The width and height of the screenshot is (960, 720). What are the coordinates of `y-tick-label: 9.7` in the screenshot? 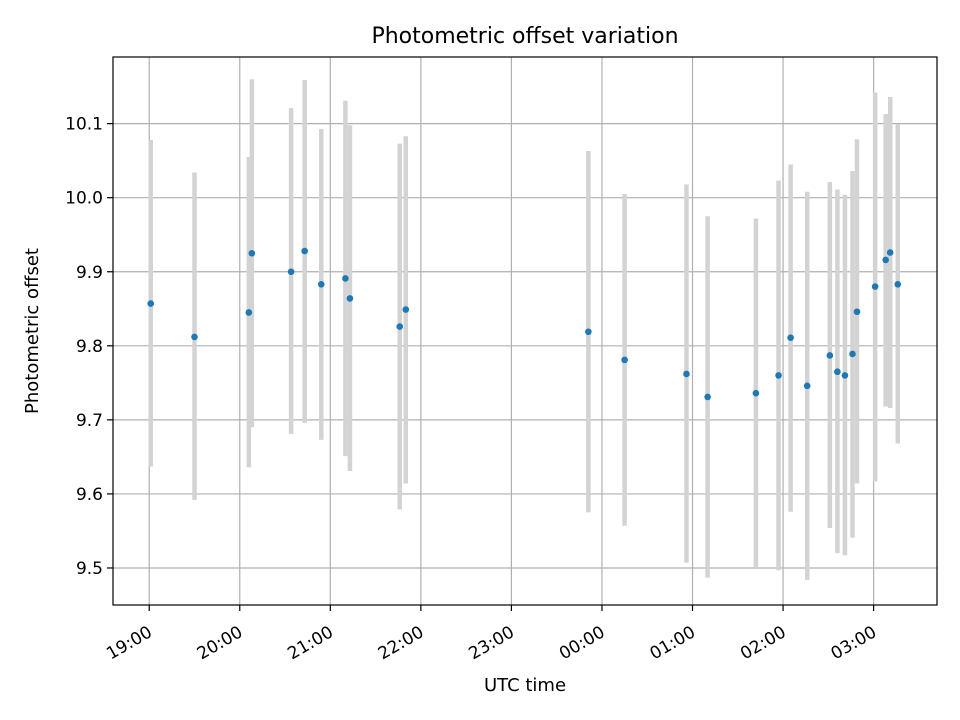 It's located at (89, 421).